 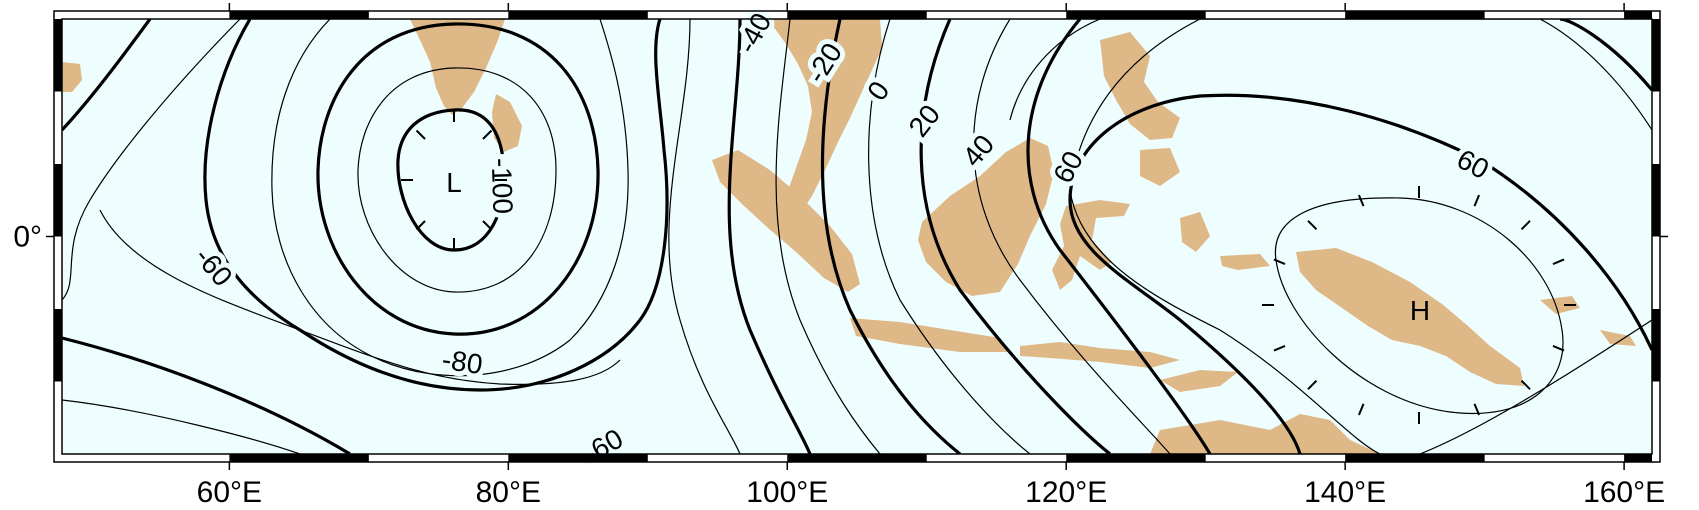 What do you see at coordinates (508, 492) in the screenshot?
I see `x-tick-label: 80°E` at bounding box center [508, 492].